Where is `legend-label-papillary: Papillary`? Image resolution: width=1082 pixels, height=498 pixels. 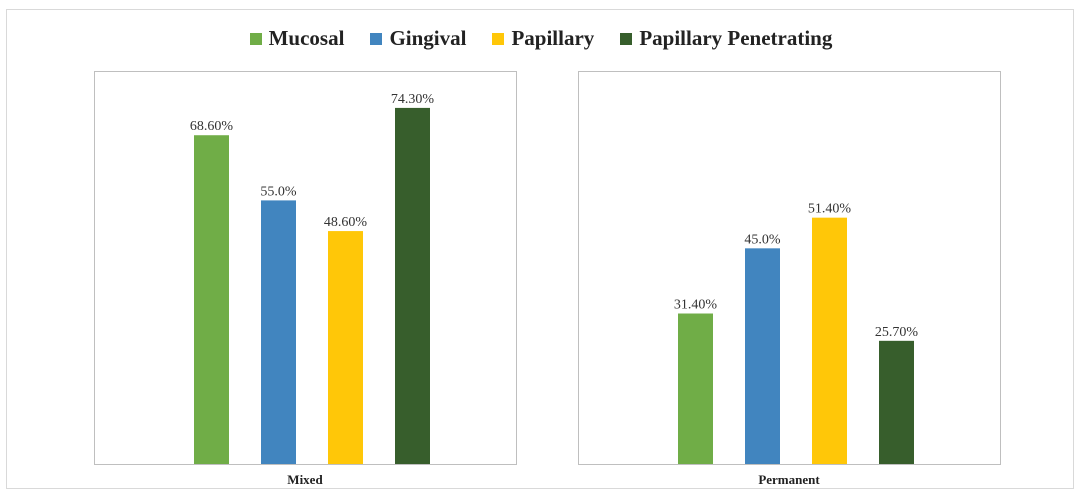 legend-label-papillary: Papillary is located at coordinates (553, 38).